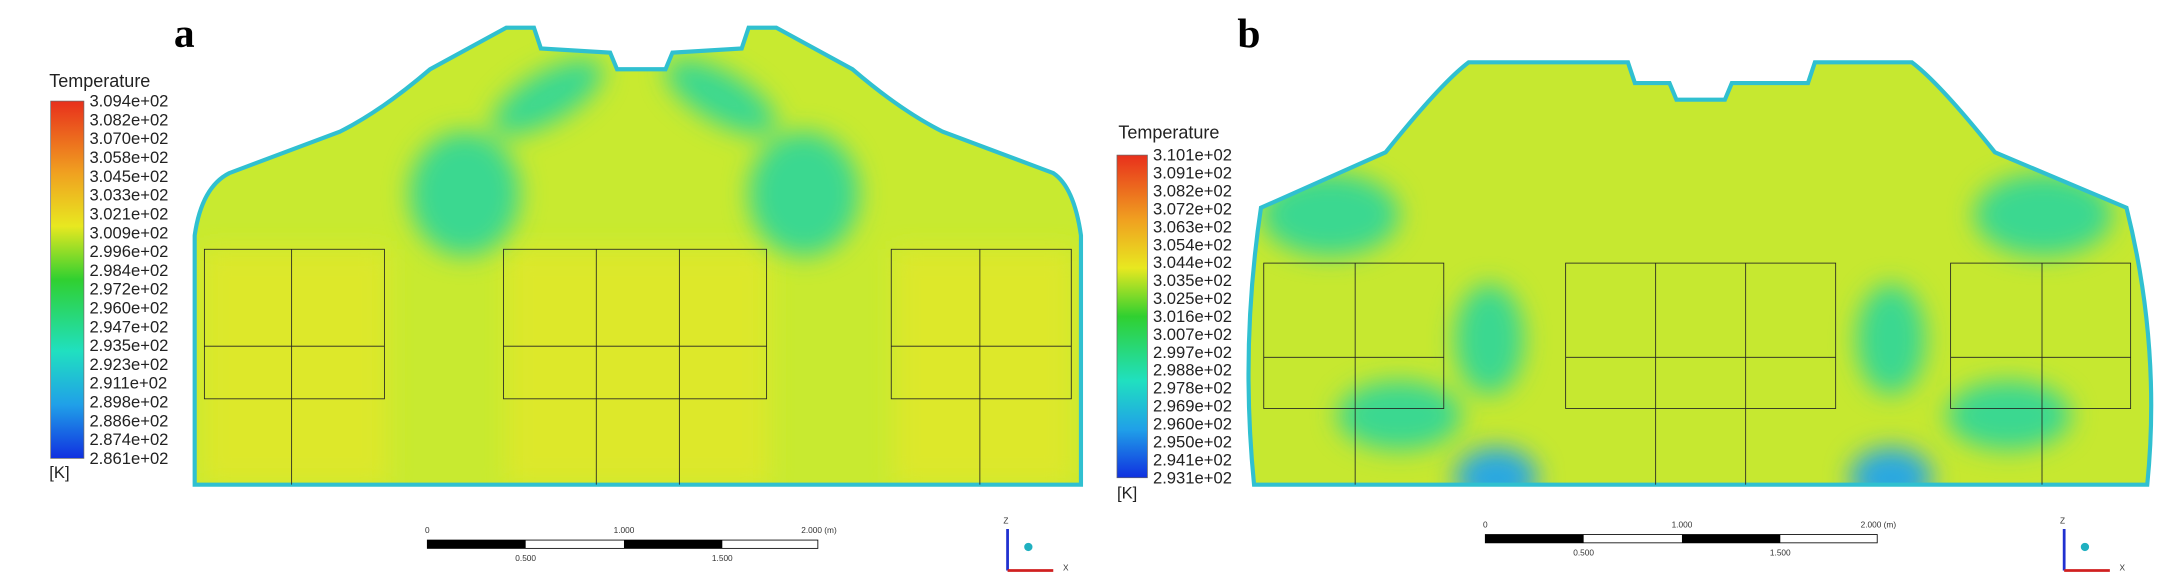 This screenshot has width=2173, height=583. What do you see at coordinates (1192, 352) in the screenshot?
I see `legend-tick-label: 2.997e+02` at bounding box center [1192, 352].